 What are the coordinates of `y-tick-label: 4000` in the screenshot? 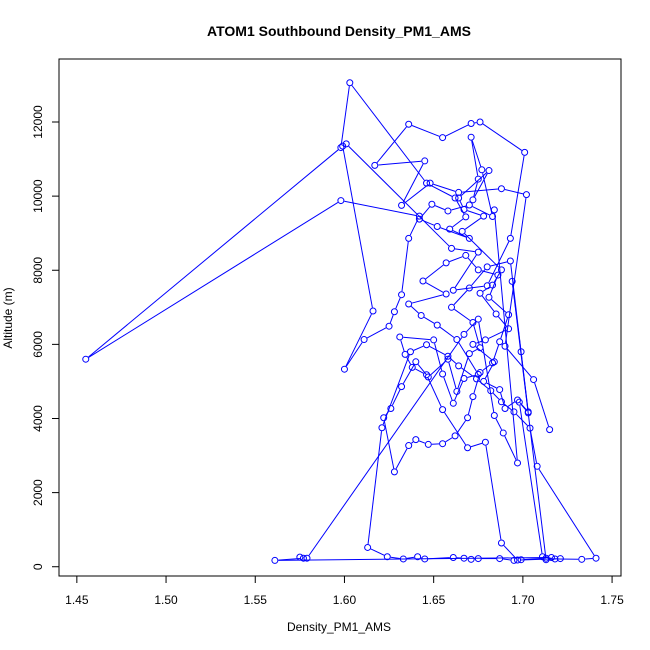 It's located at (38, 418).